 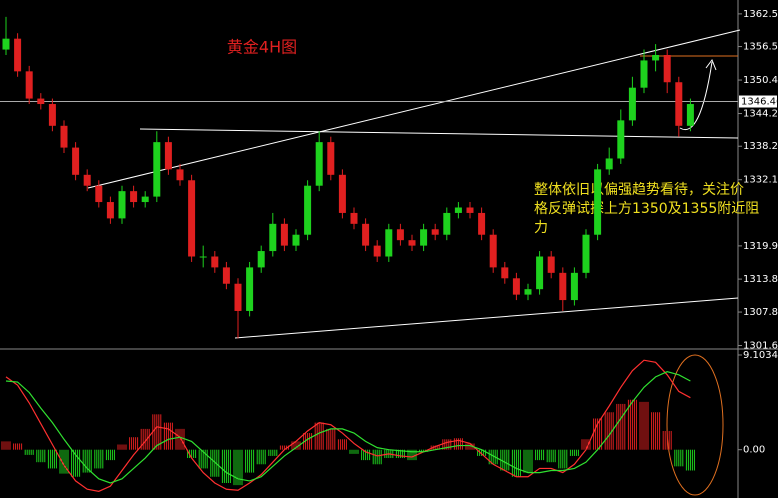 I want to click on arrow-head, so click(x=711, y=64).